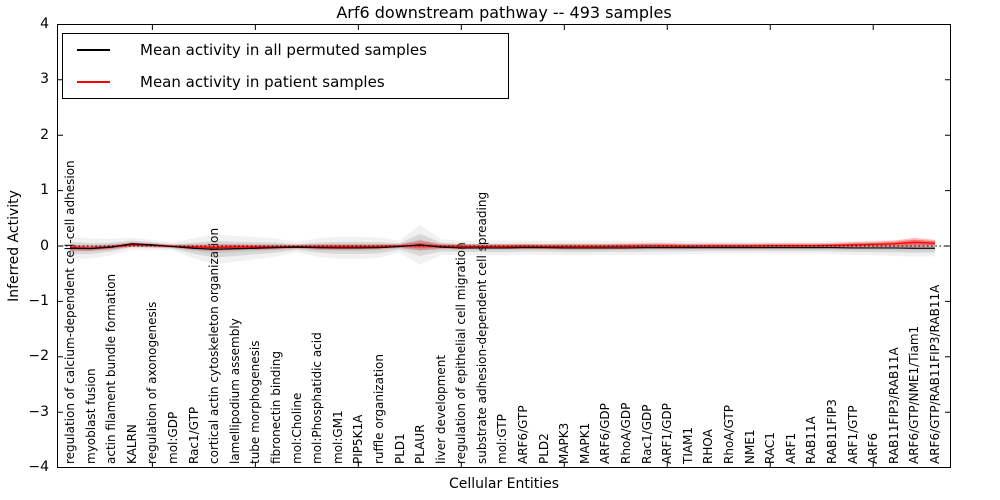 This screenshot has height=500, width=1000. I want to click on legend-item-patient: Mean activity in patient samples, so click(285, 82).